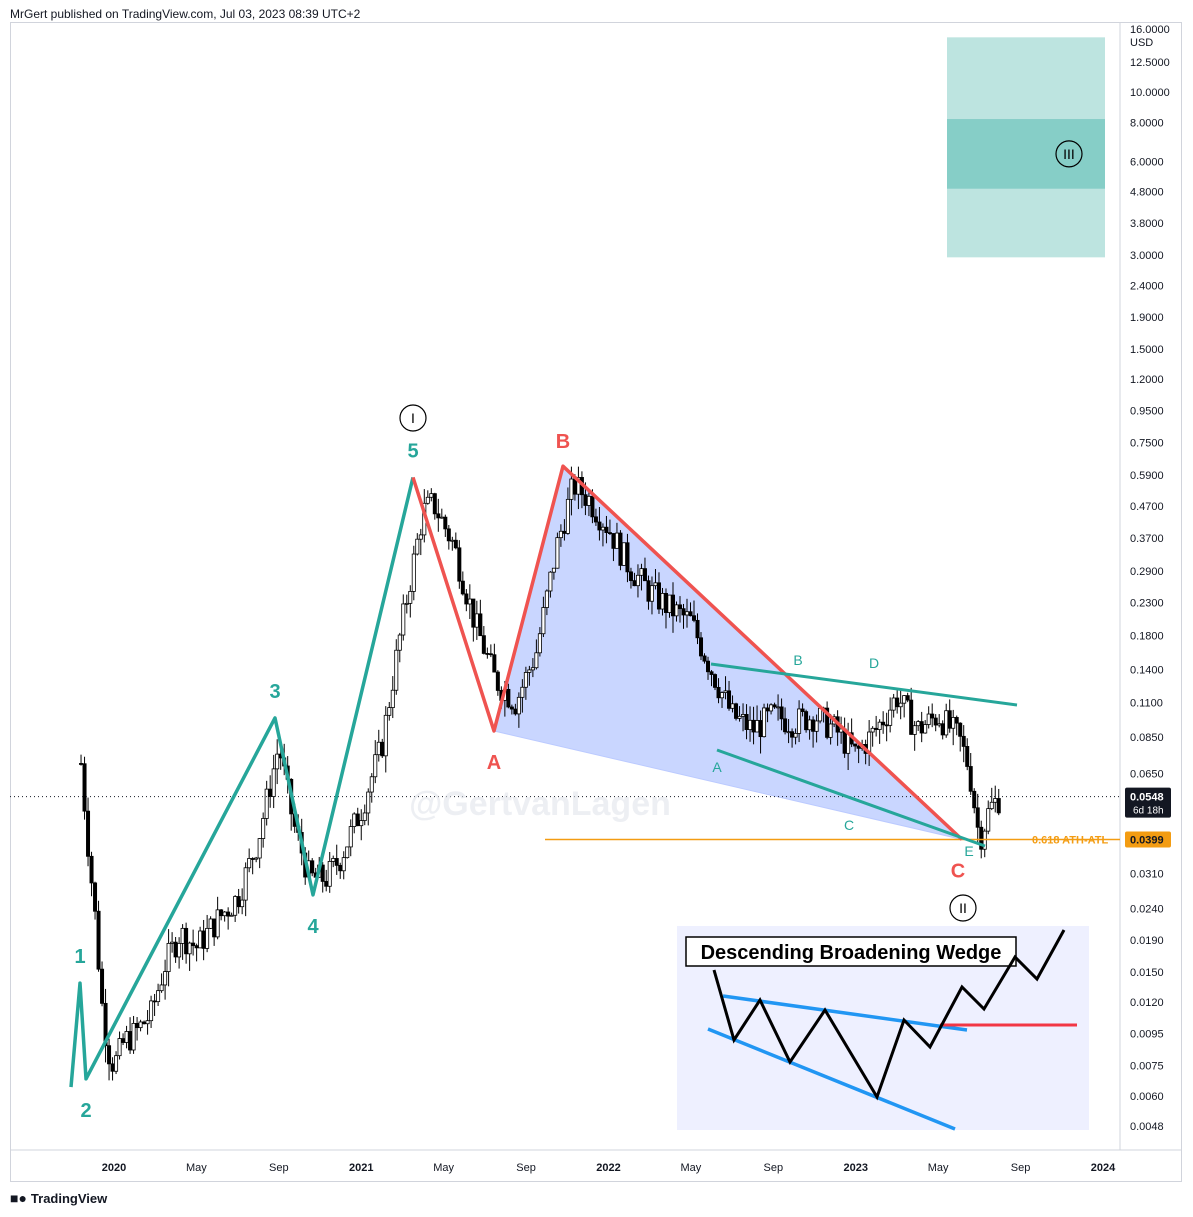  I want to click on price-tick-label: 0.0150, so click(1147, 973).